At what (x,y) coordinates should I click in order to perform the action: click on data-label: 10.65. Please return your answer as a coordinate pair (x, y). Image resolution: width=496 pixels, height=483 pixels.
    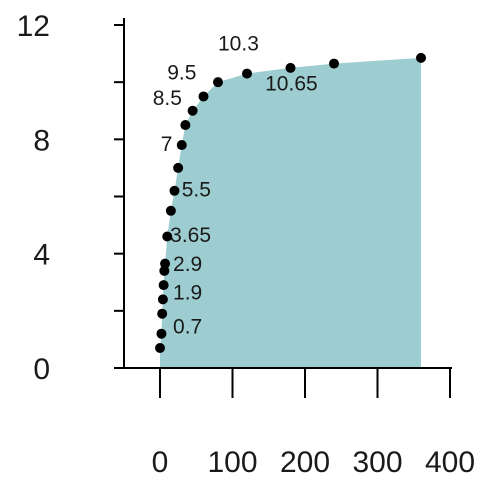
    Looking at the image, I should click on (291, 84).